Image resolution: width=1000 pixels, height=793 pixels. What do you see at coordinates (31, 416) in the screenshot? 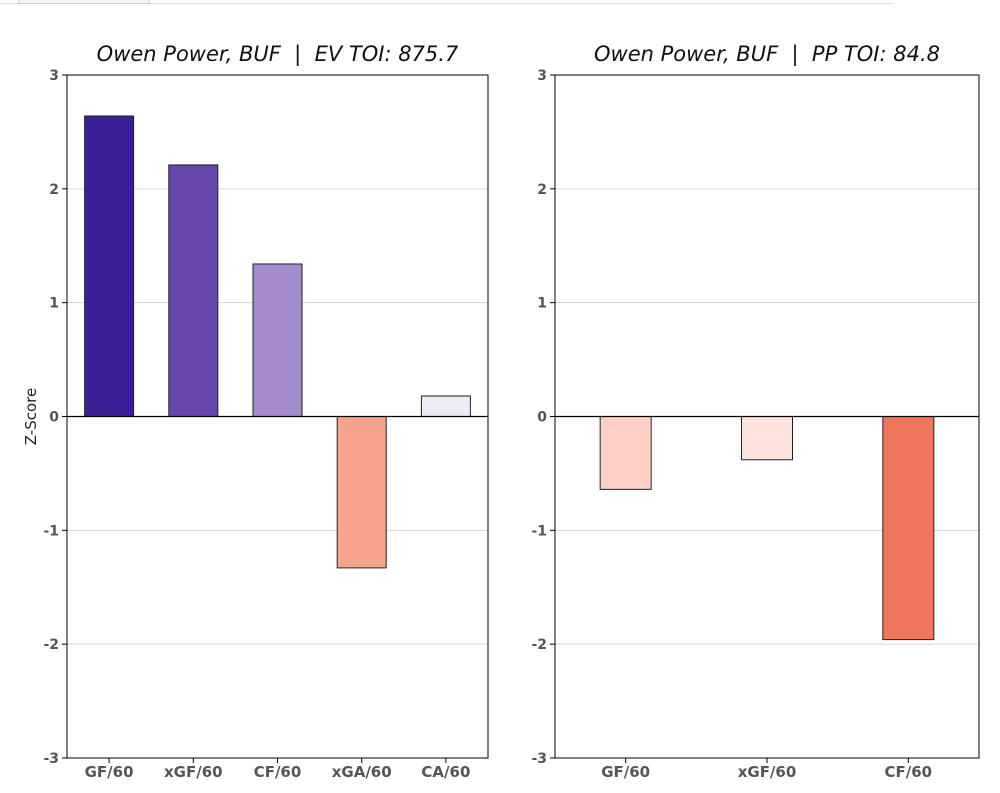
I see `y-axis-label: Z-Score` at bounding box center [31, 416].